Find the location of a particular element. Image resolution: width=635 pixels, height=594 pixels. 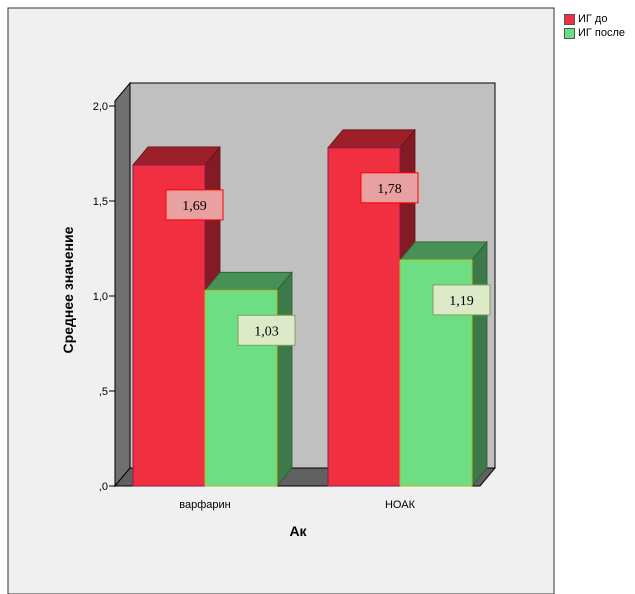

x-tick-label-1: НОАК is located at coordinates (400, 505).